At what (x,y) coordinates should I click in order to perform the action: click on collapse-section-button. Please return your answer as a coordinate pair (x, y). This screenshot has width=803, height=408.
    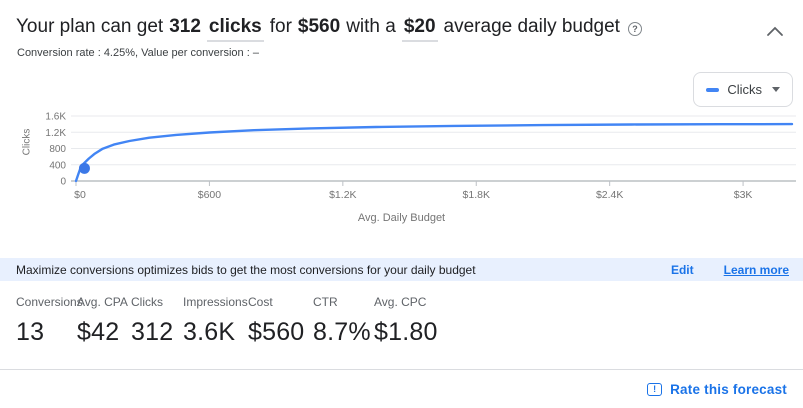
    Looking at the image, I should click on (776, 31).